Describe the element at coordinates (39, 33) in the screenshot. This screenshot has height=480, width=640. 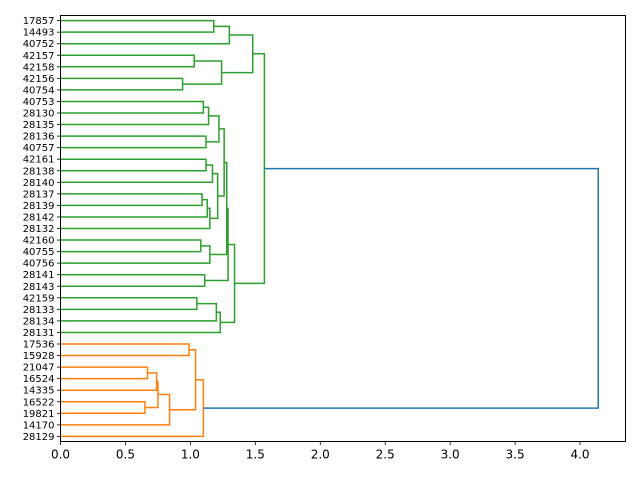
I see `leaf-label: 14493` at that location.